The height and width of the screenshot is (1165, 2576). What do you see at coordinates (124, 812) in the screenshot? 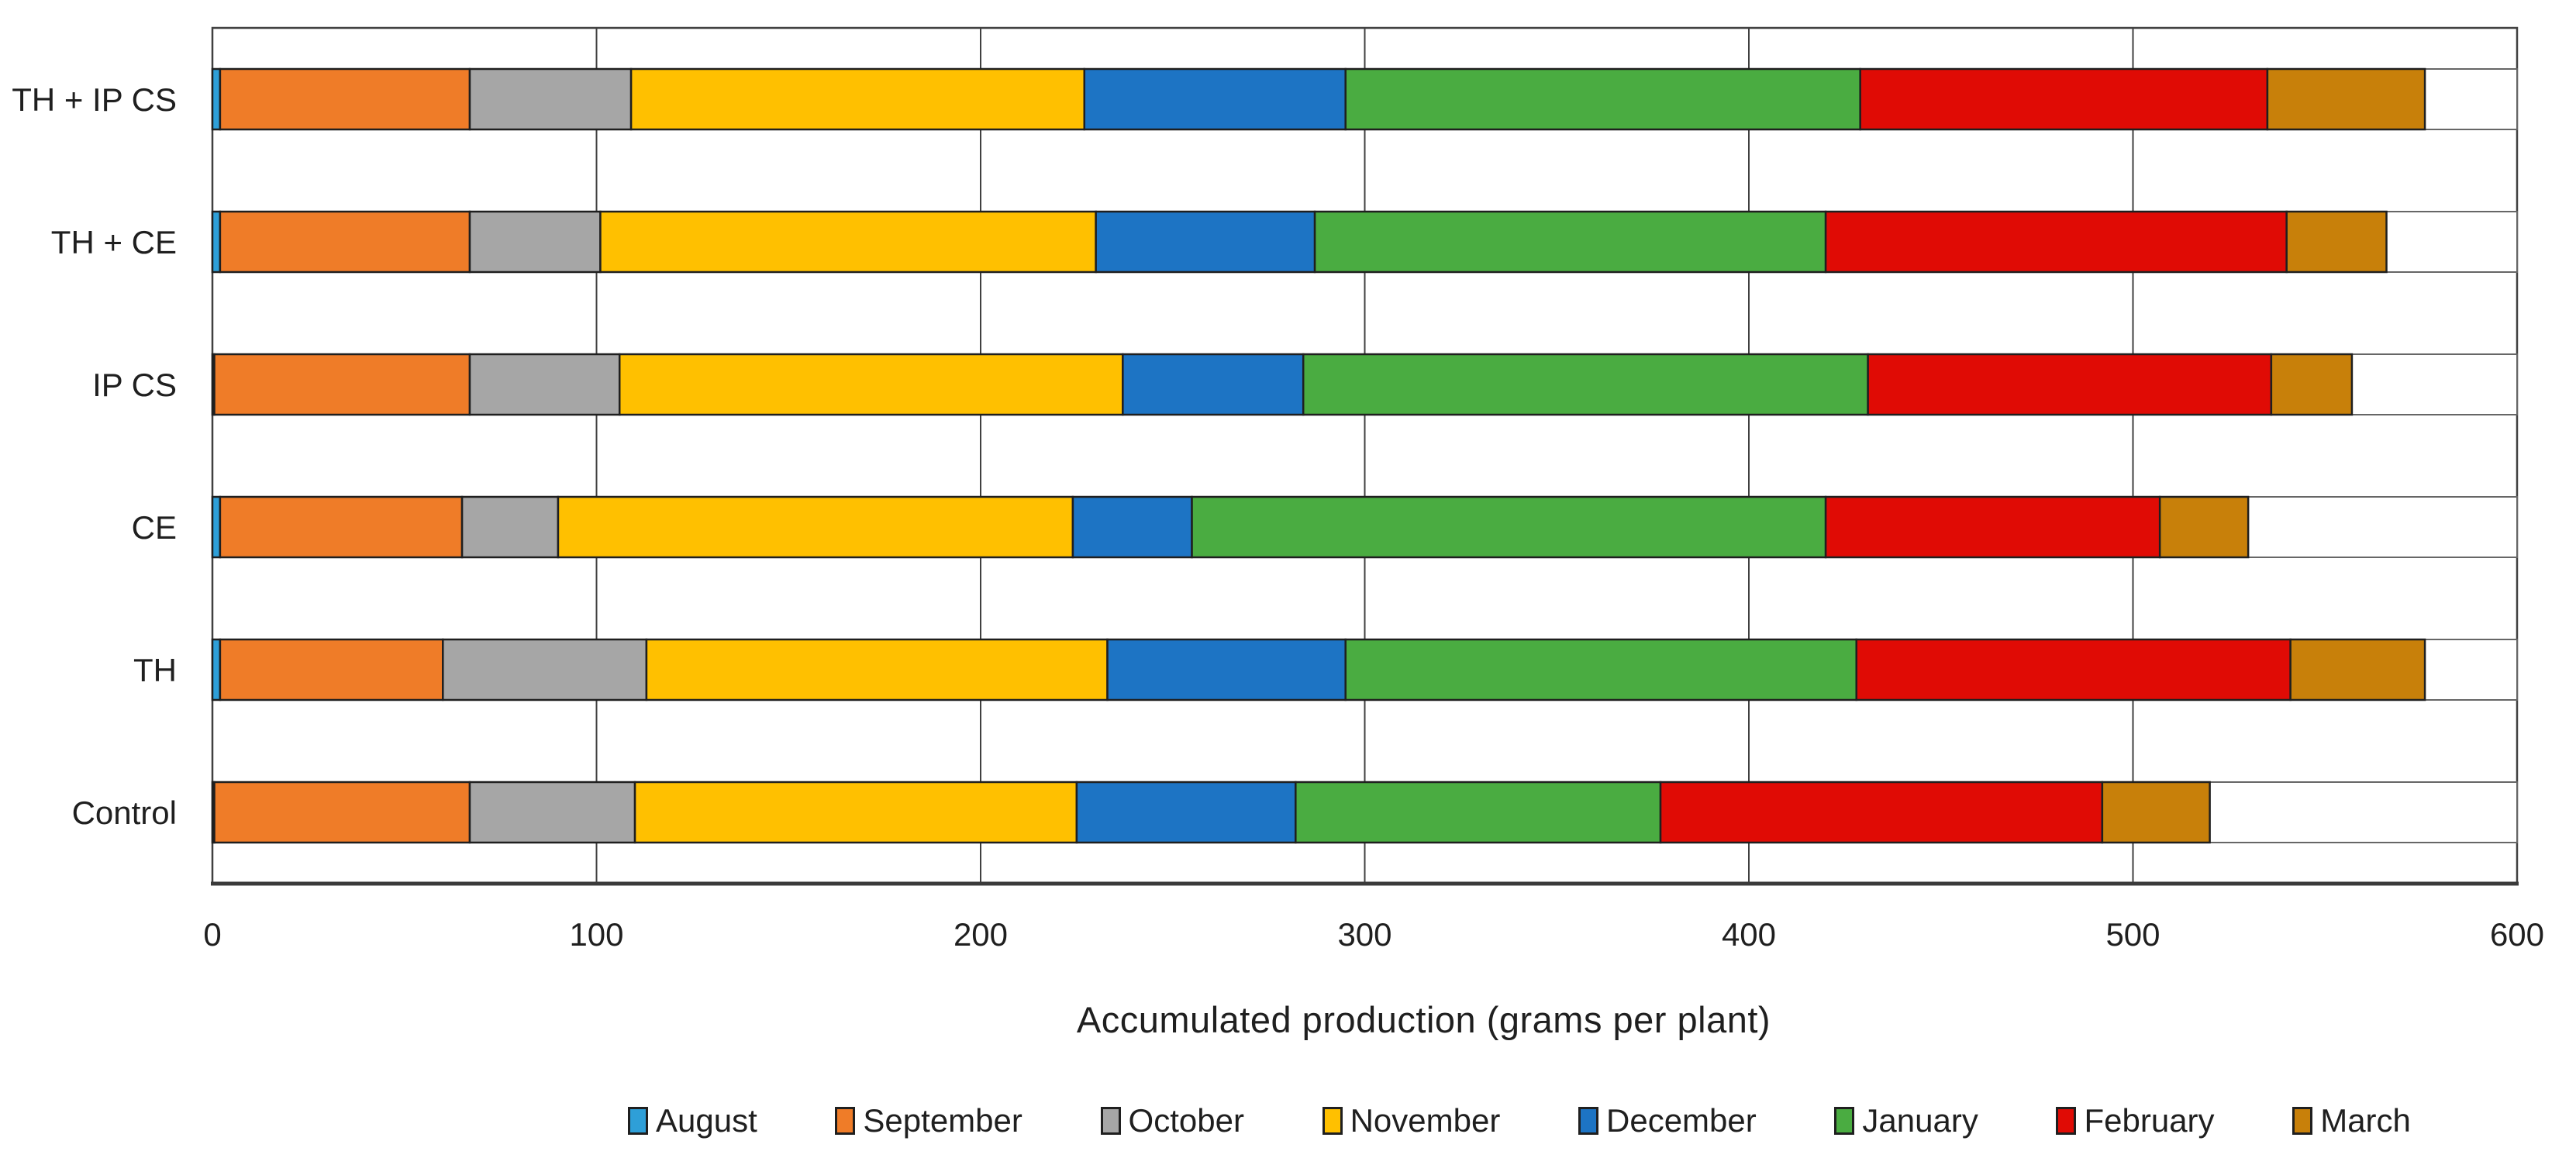
I see `category-label-control: Control` at bounding box center [124, 812].